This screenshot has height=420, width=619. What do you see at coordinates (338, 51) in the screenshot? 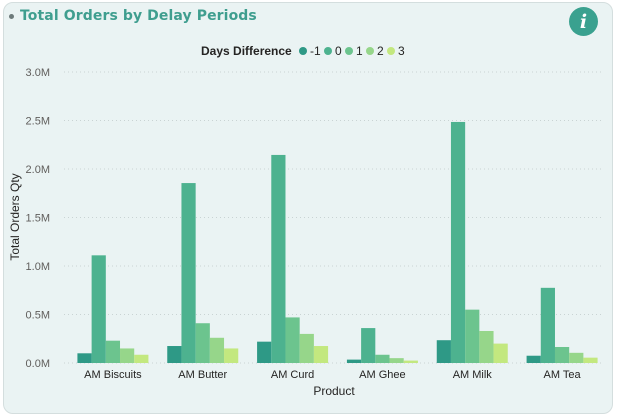
I see `legend-label: 0` at bounding box center [338, 51].